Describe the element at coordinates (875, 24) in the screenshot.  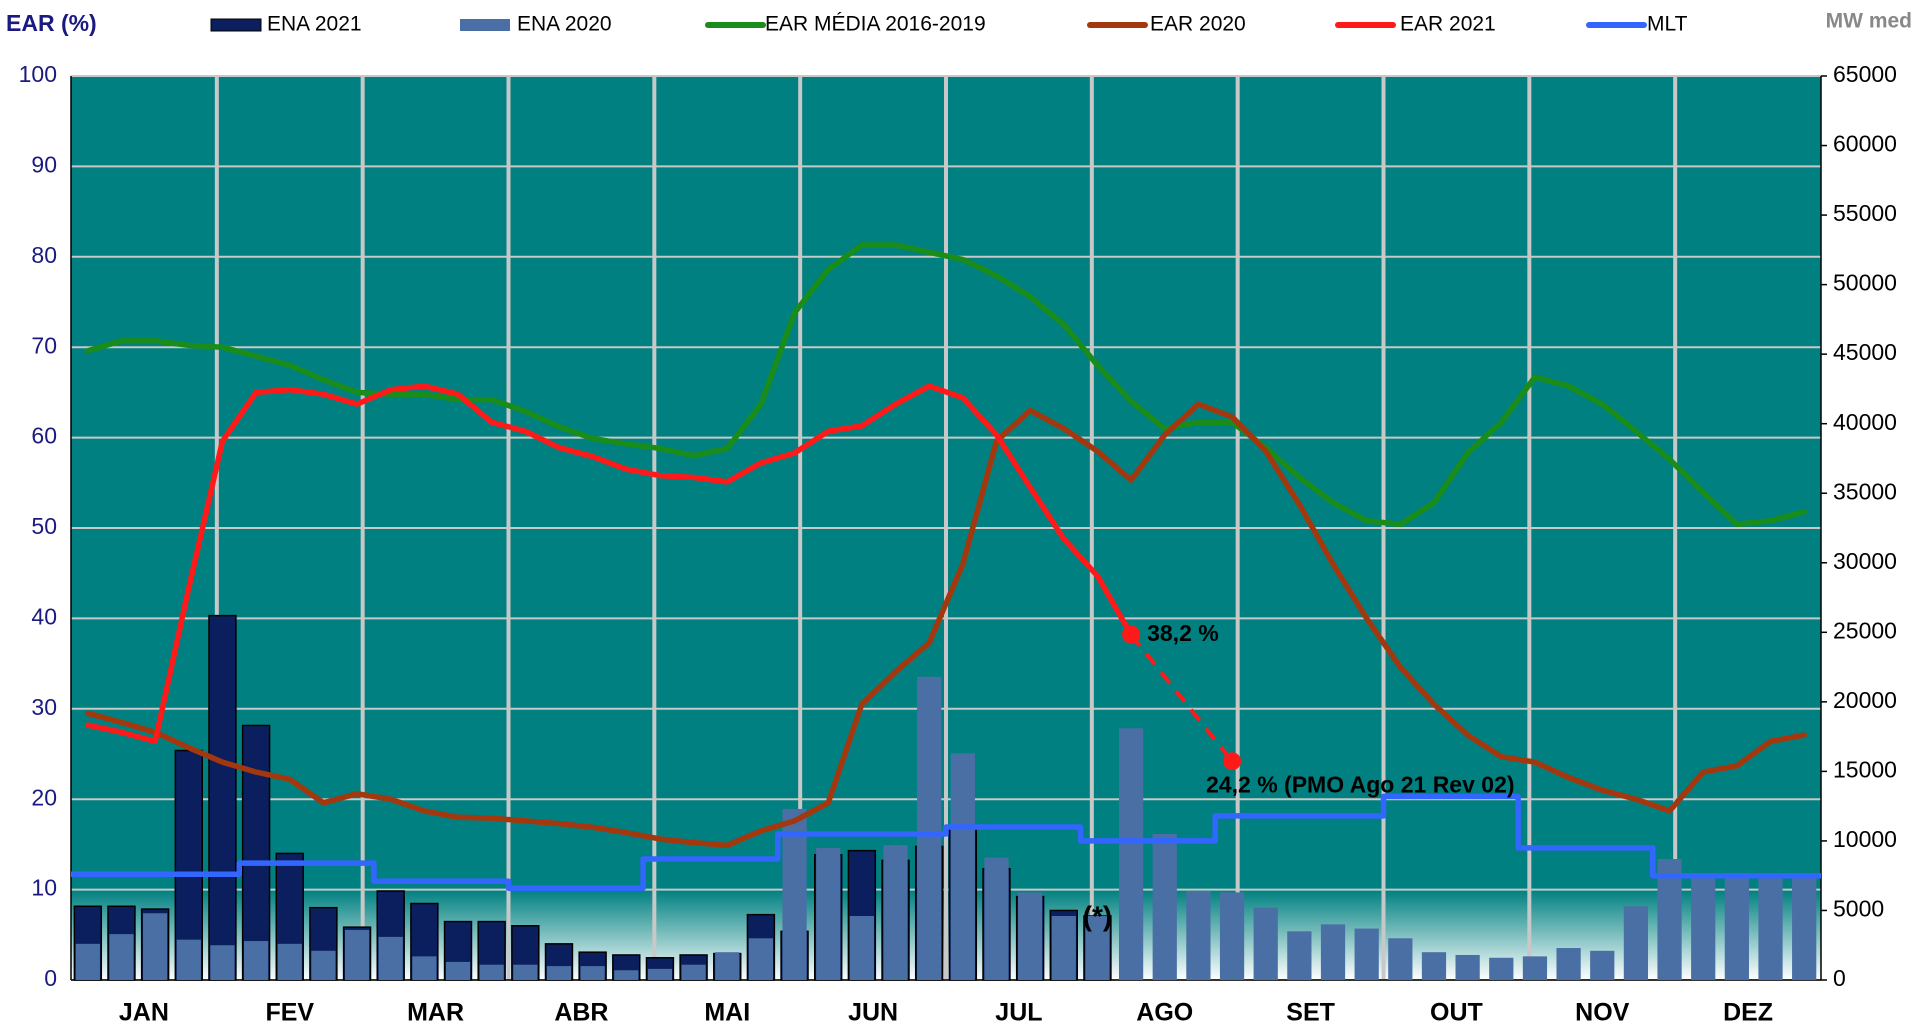
I see `legend-label: EAR MÉDIA 2016-2019` at that location.